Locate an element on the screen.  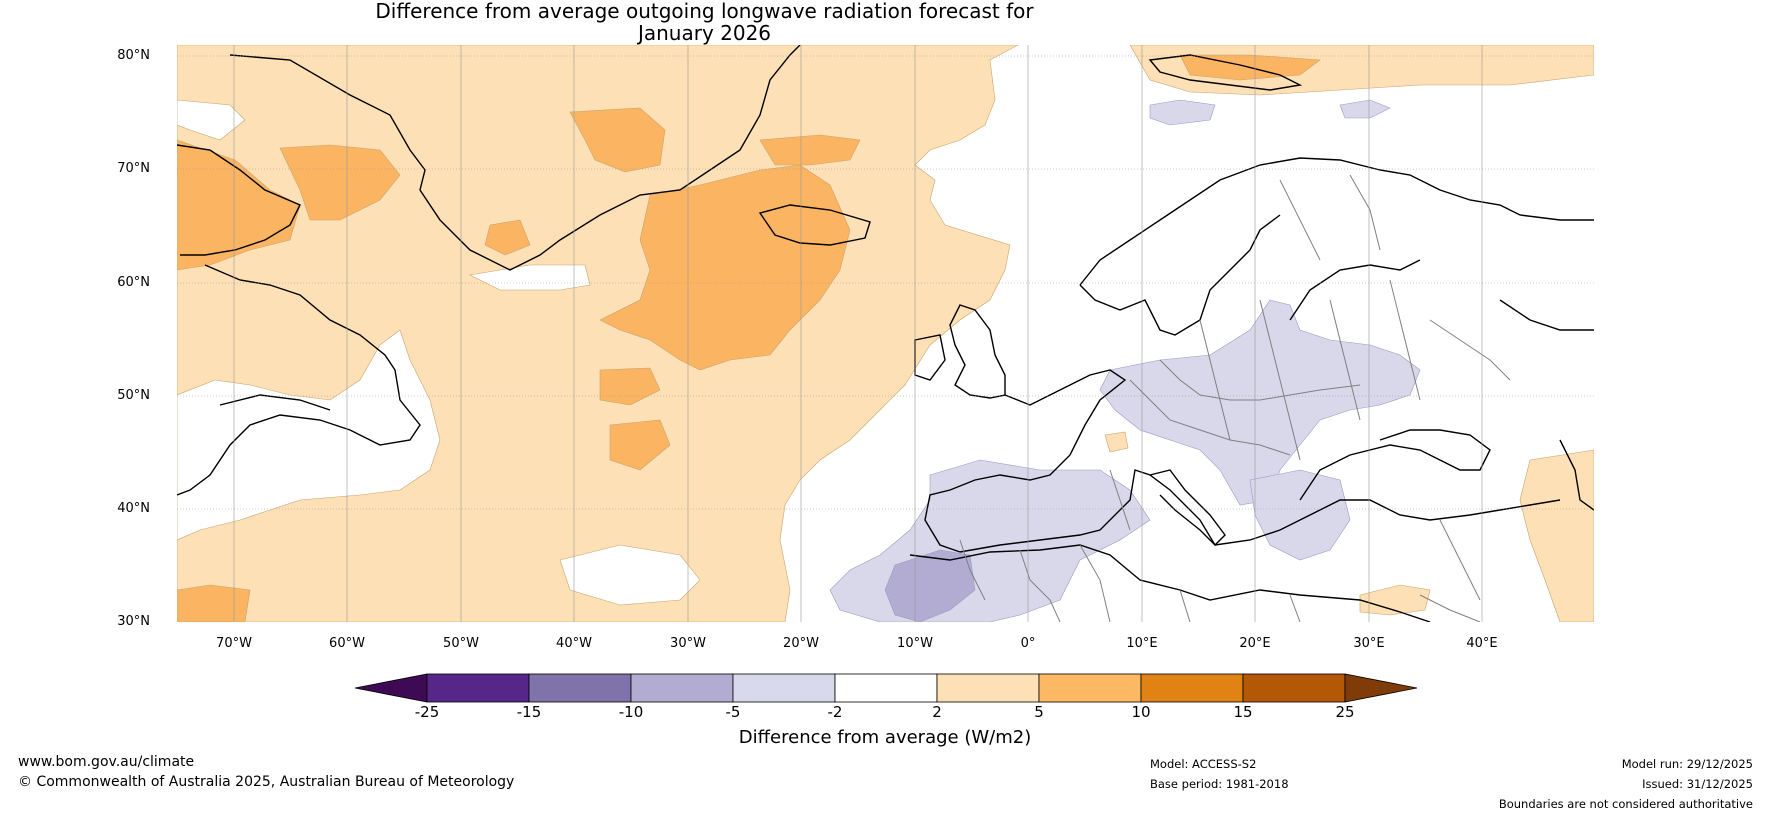
neutral-region-labrador is located at coordinates (309, 435).